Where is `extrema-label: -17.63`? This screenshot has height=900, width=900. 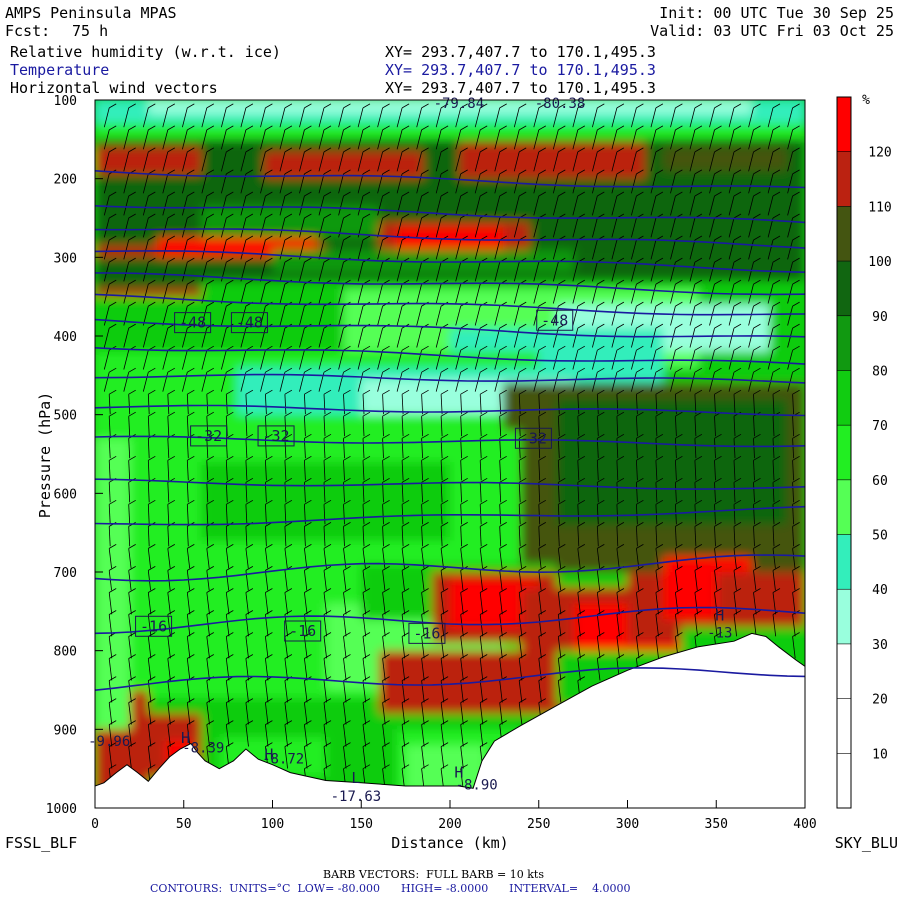
extrema-label: -17.63 is located at coordinates (356, 797).